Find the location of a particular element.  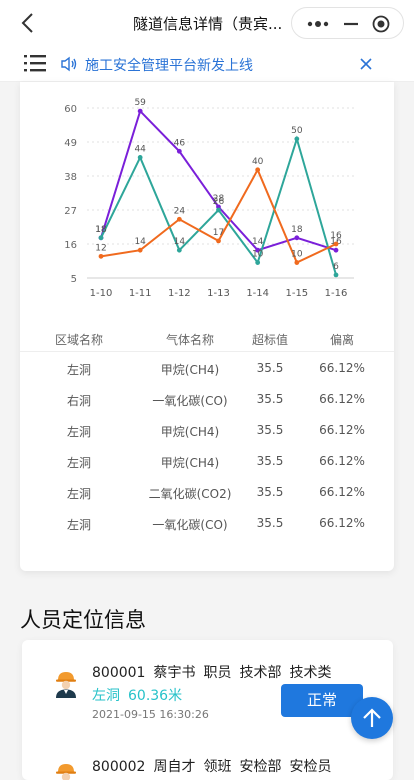

x-tick-label: 1-12 is located at coordinates (179, 293).